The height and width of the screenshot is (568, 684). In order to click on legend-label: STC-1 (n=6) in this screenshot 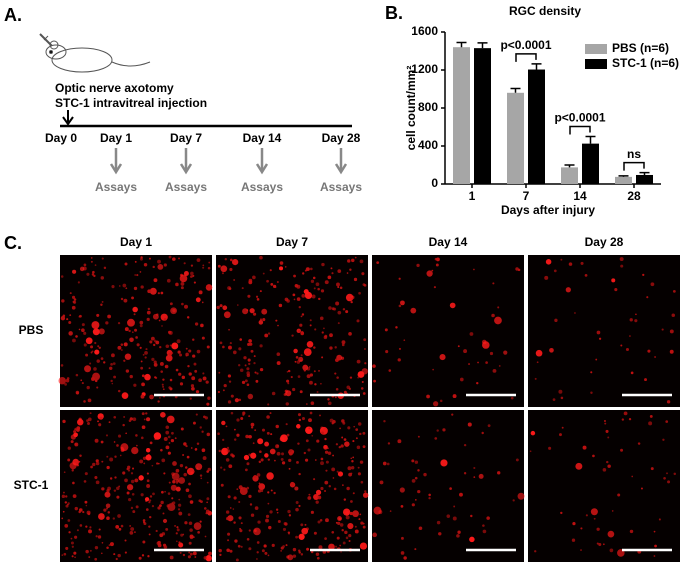, I will do `click(645, 63)`.